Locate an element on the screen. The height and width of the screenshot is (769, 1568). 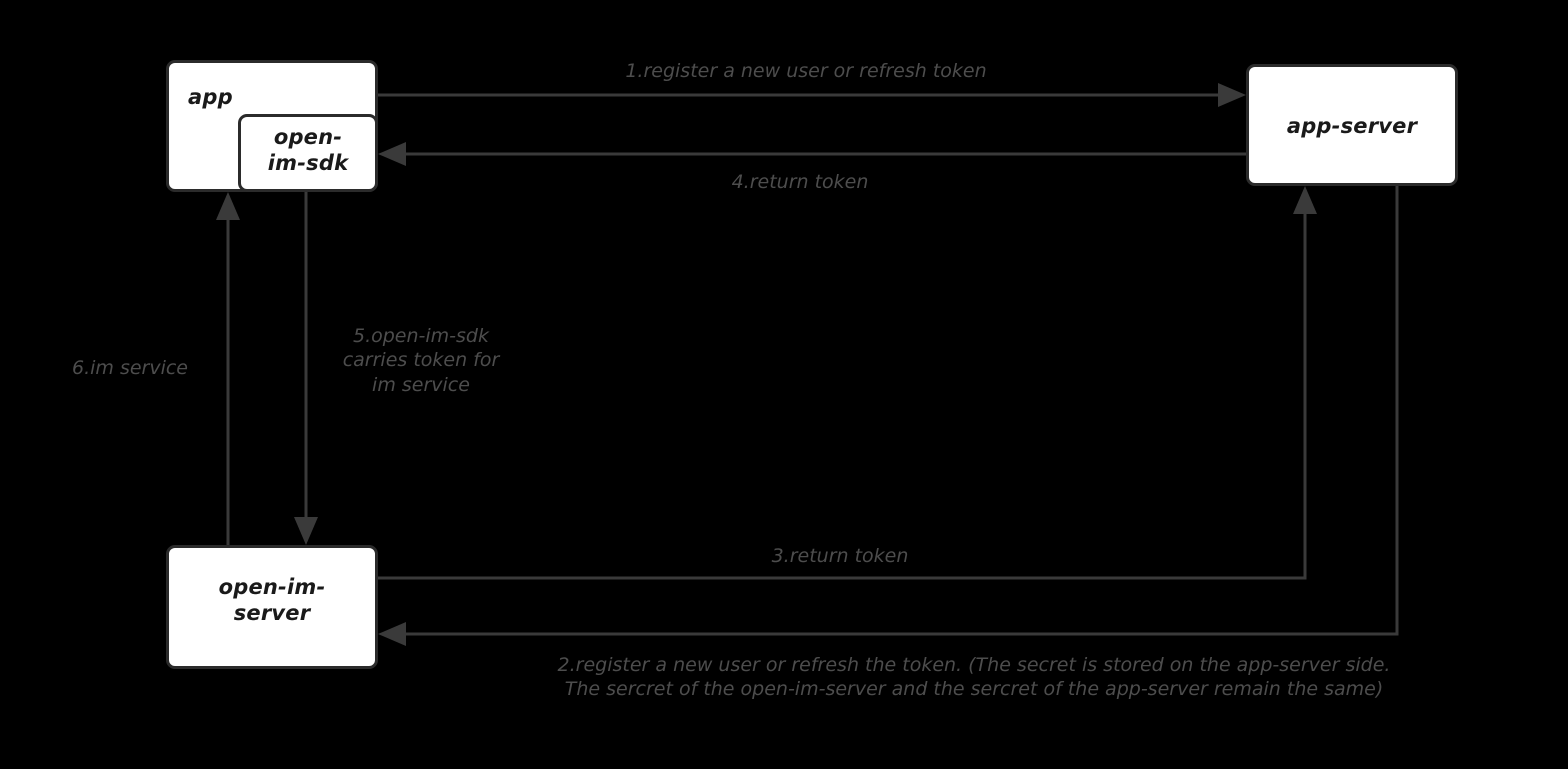
node-app-server-label: app-server is located at coordinates (1352, 126).